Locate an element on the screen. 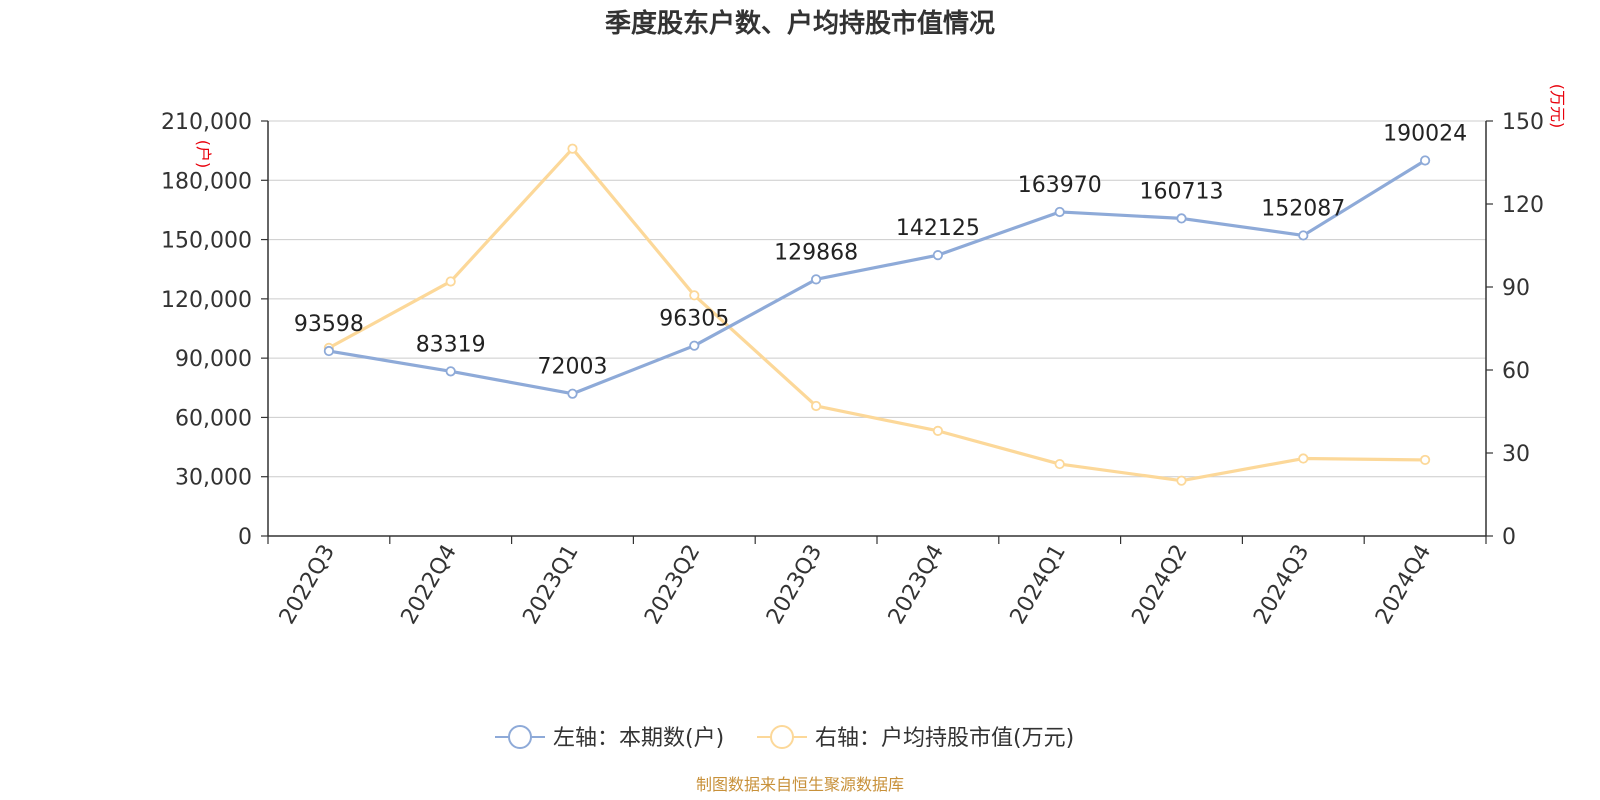 This screenshot has width=1600, height=800. data-label: 163970 is located at coordinates (1060, 185).